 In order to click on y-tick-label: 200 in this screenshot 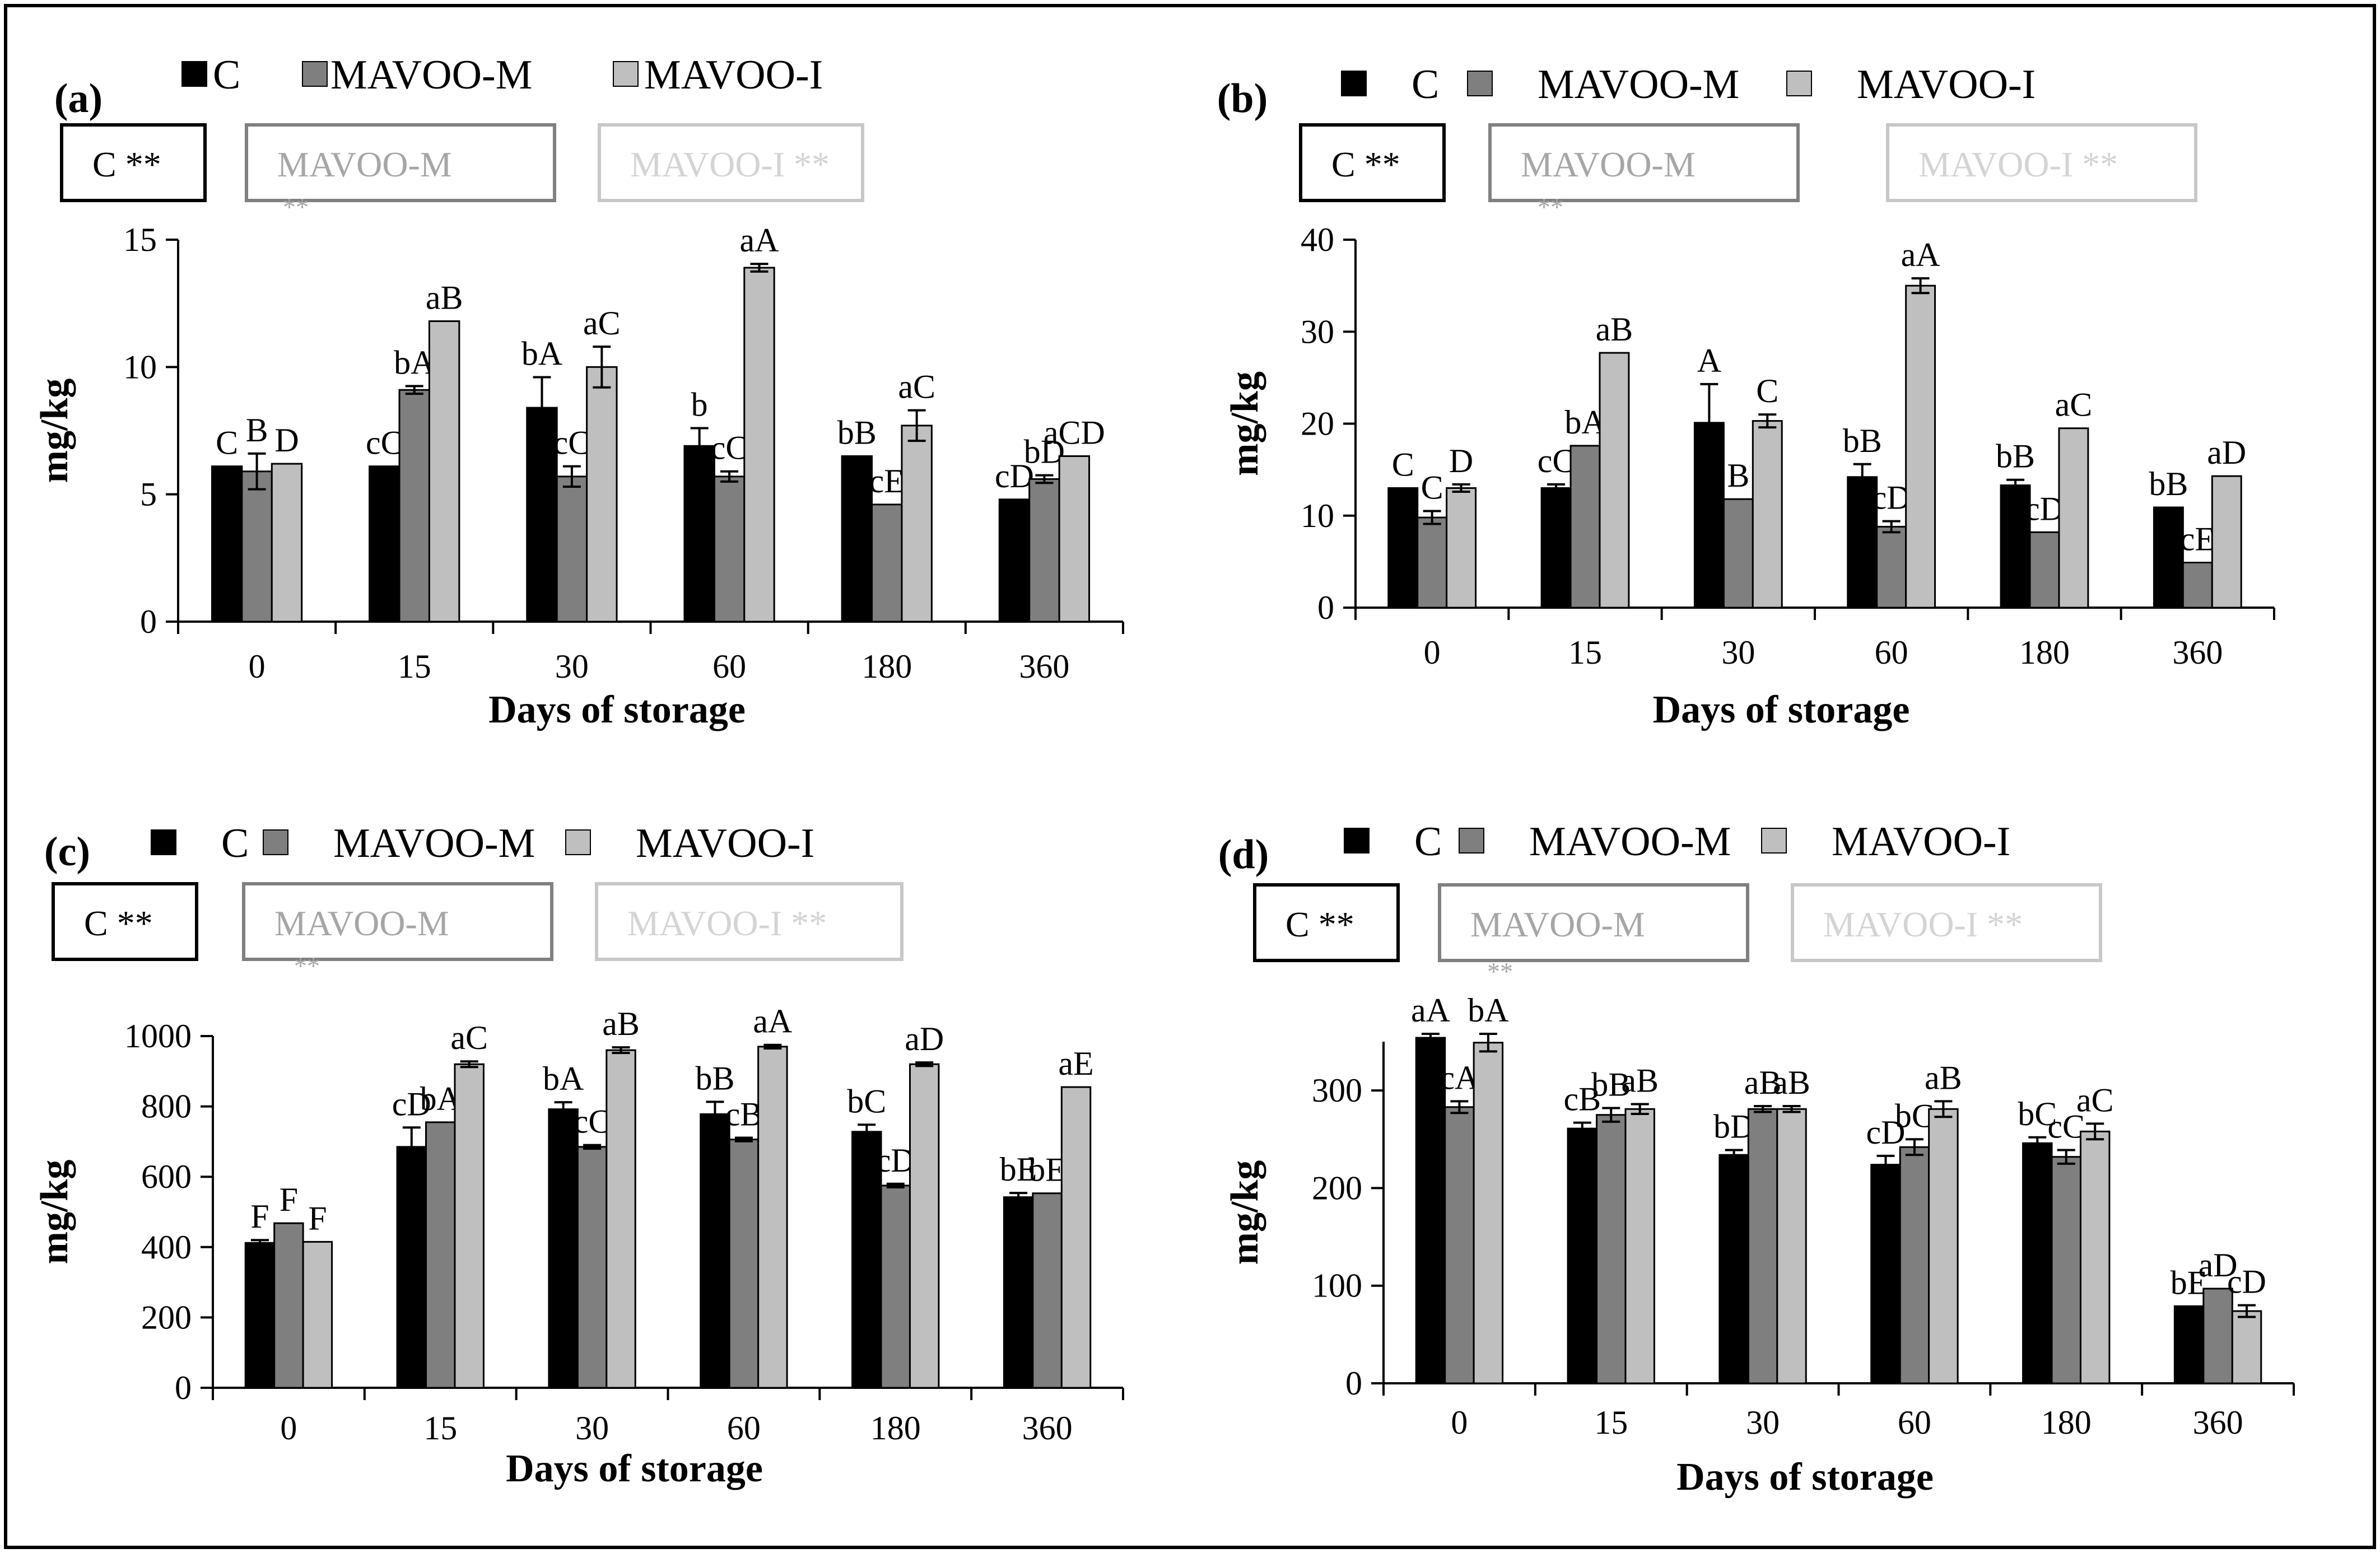, I will do `click(166, 1317)`.